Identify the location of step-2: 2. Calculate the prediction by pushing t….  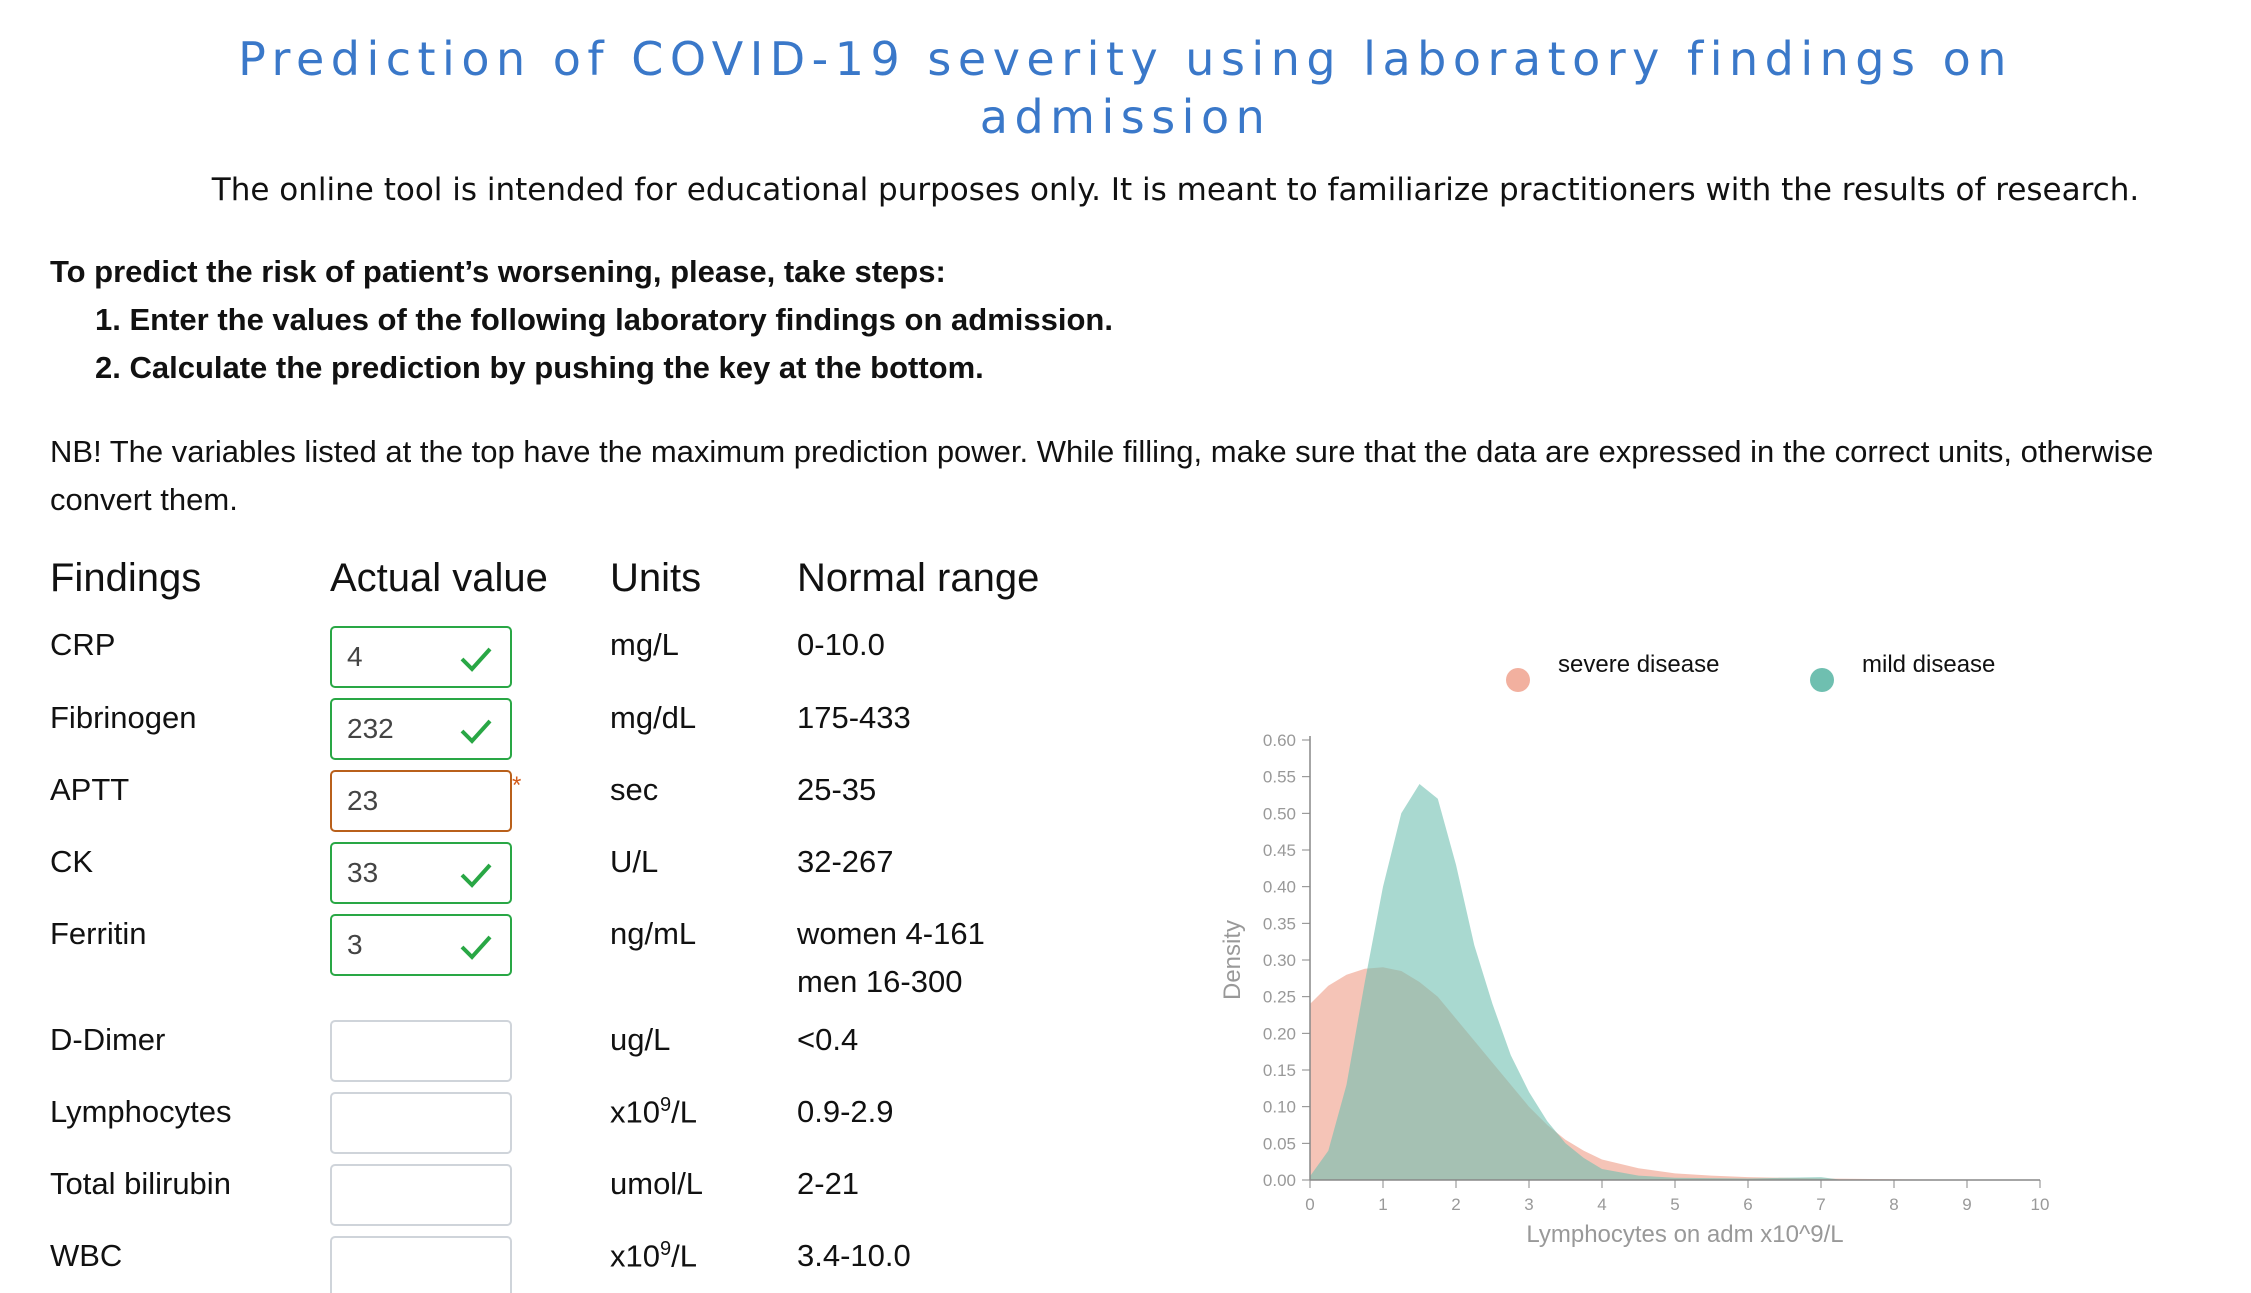
(539, 367).